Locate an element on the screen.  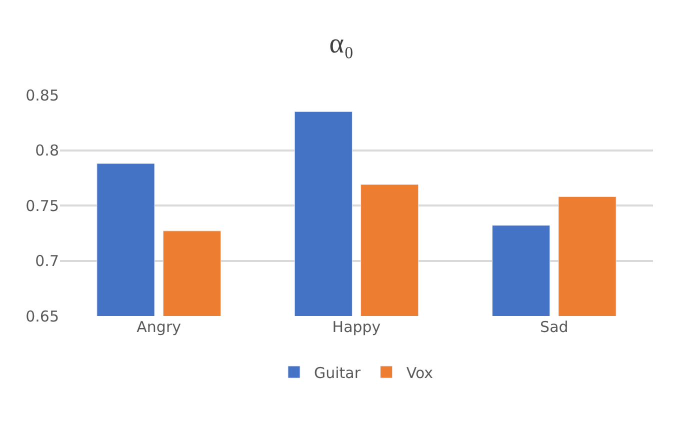
x-tick-label: Angry is located at coordinates (159, 327).